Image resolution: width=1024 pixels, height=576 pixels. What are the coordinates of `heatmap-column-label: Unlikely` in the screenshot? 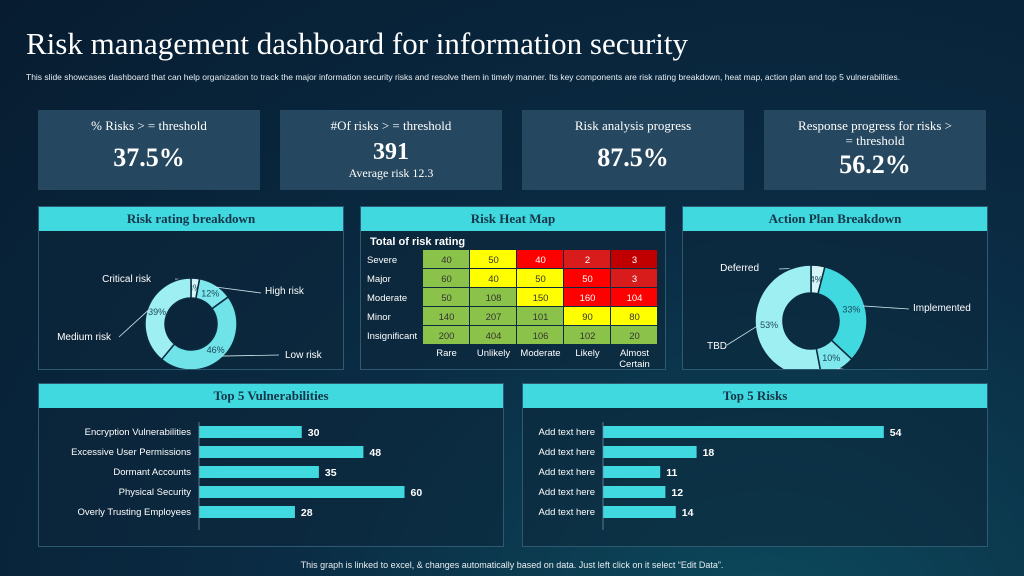 It's located at (494, 353).